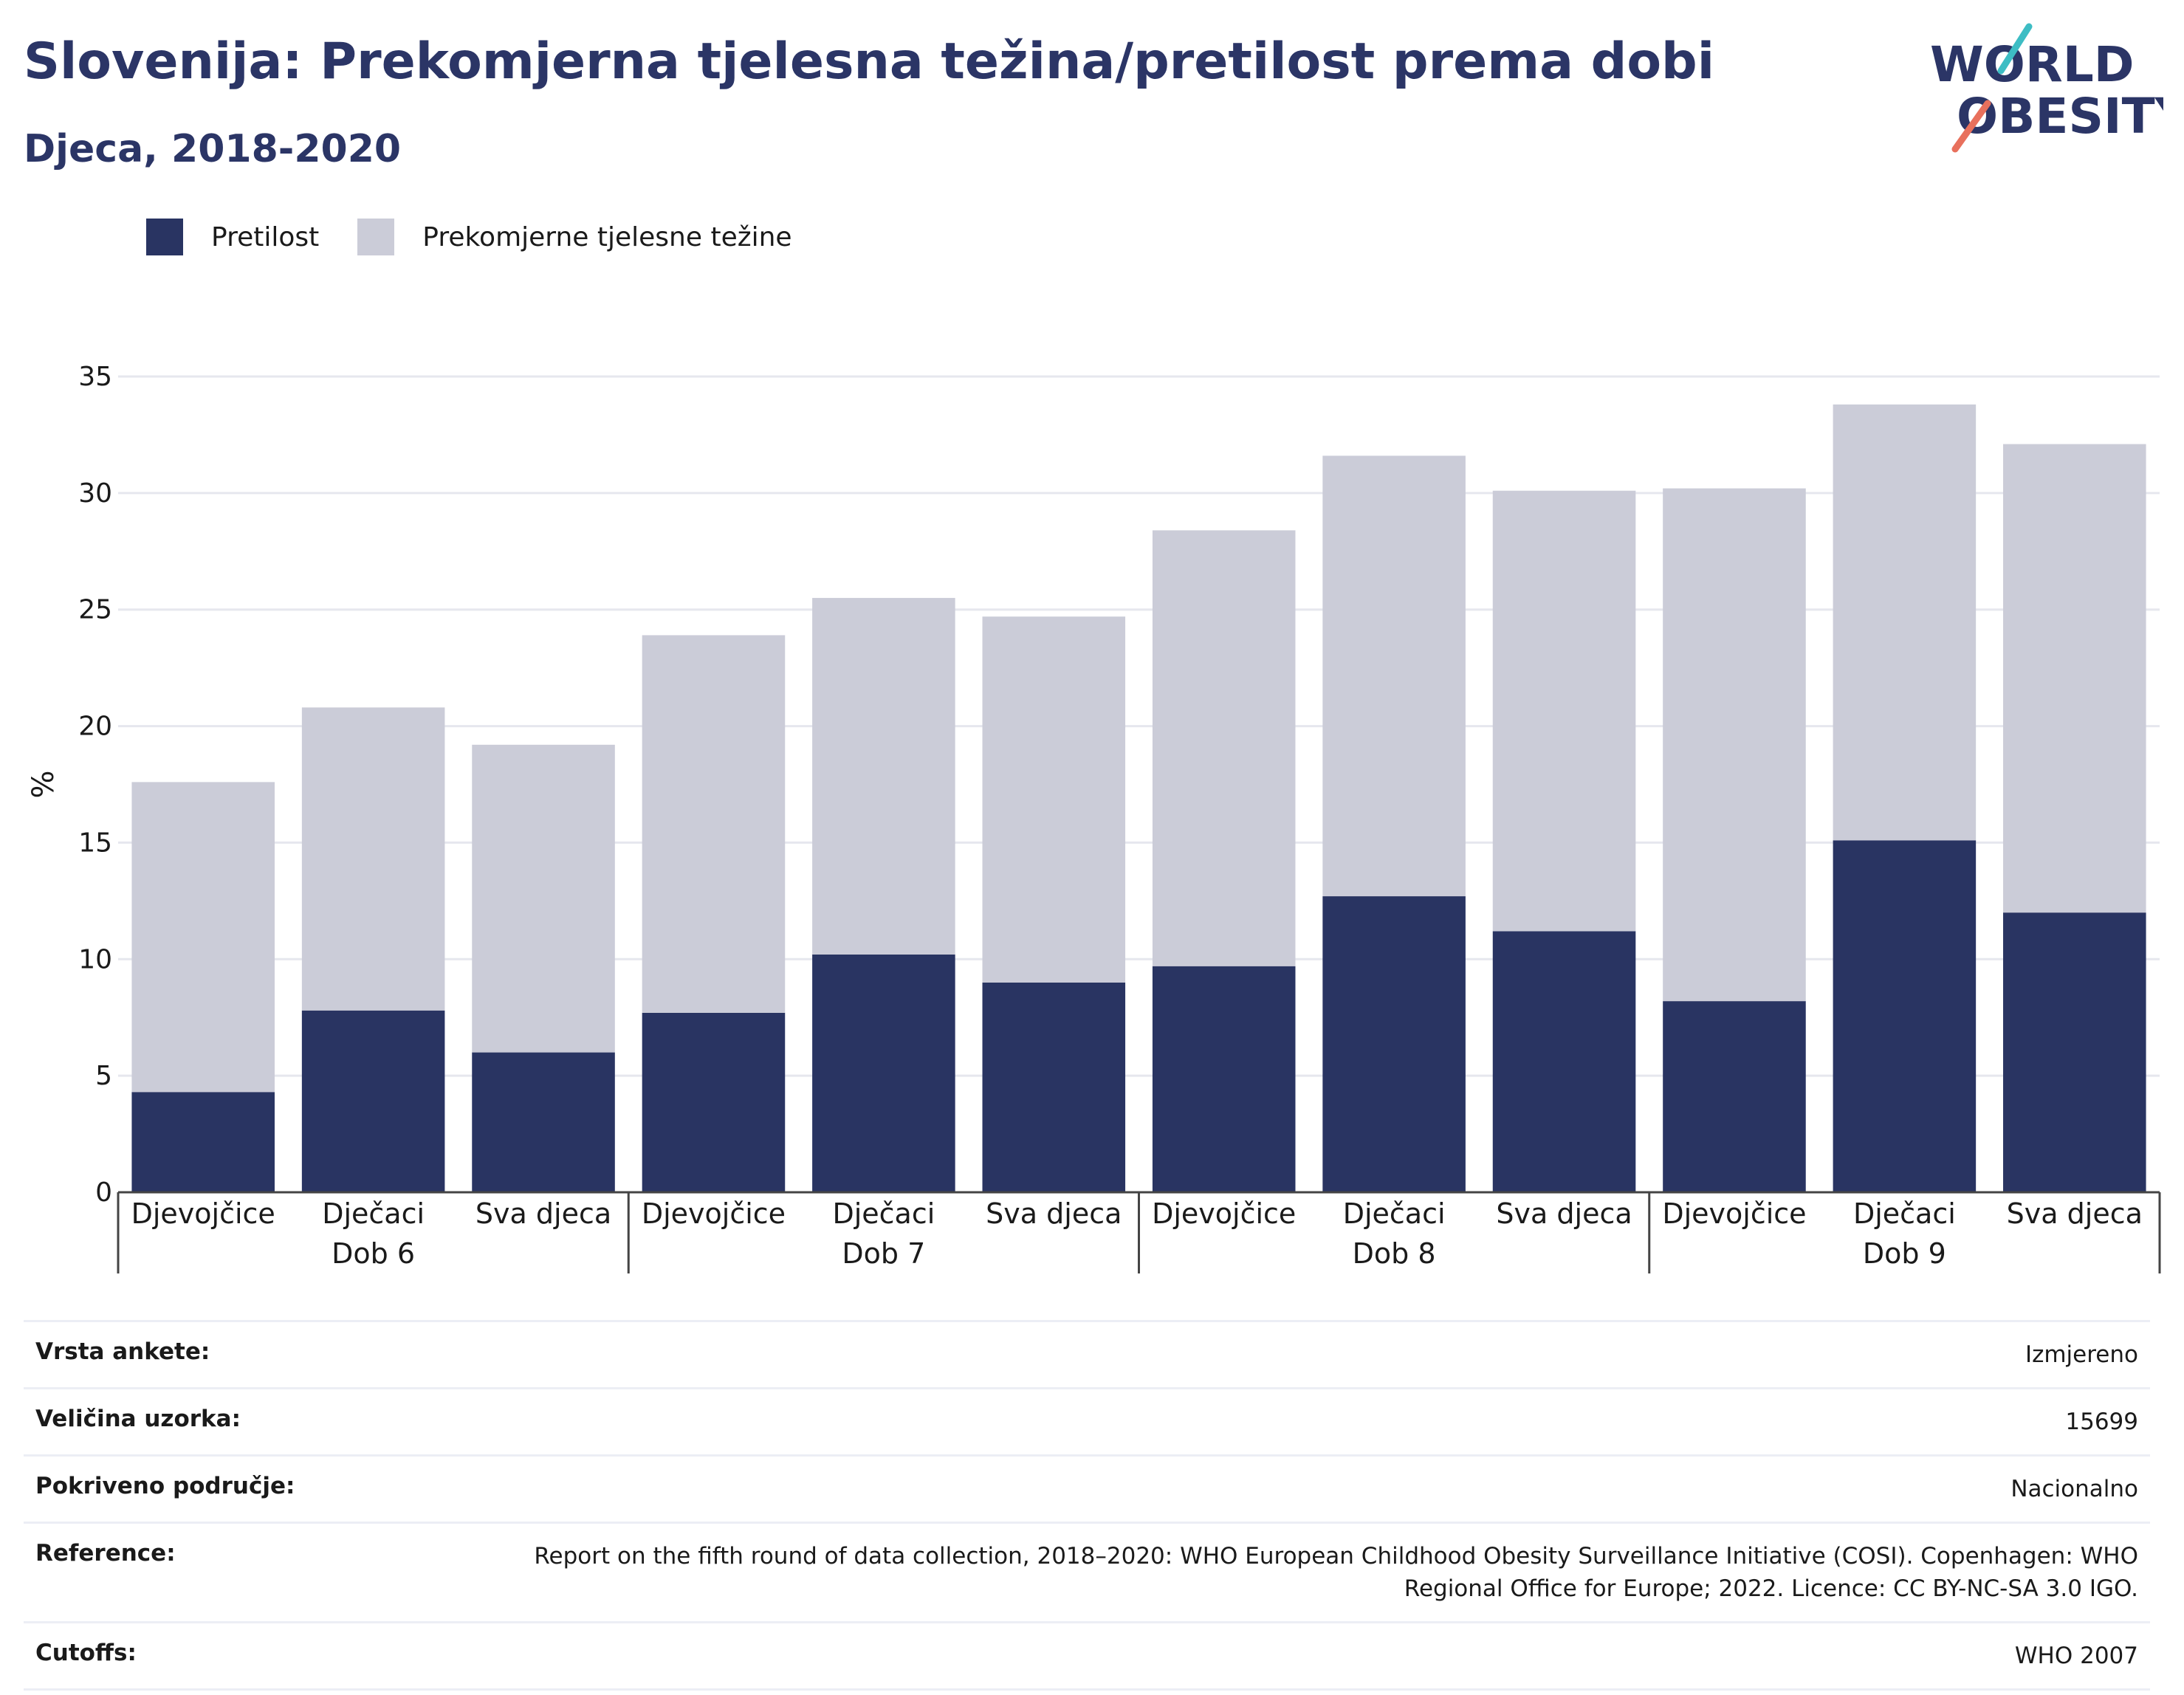 This screenshot has height=1695, width=2184. What do you see at coordinates (2074, 1489) in the screenshot?
I see `info-value: Nacionalno` at bounding box center [2074, 1489].